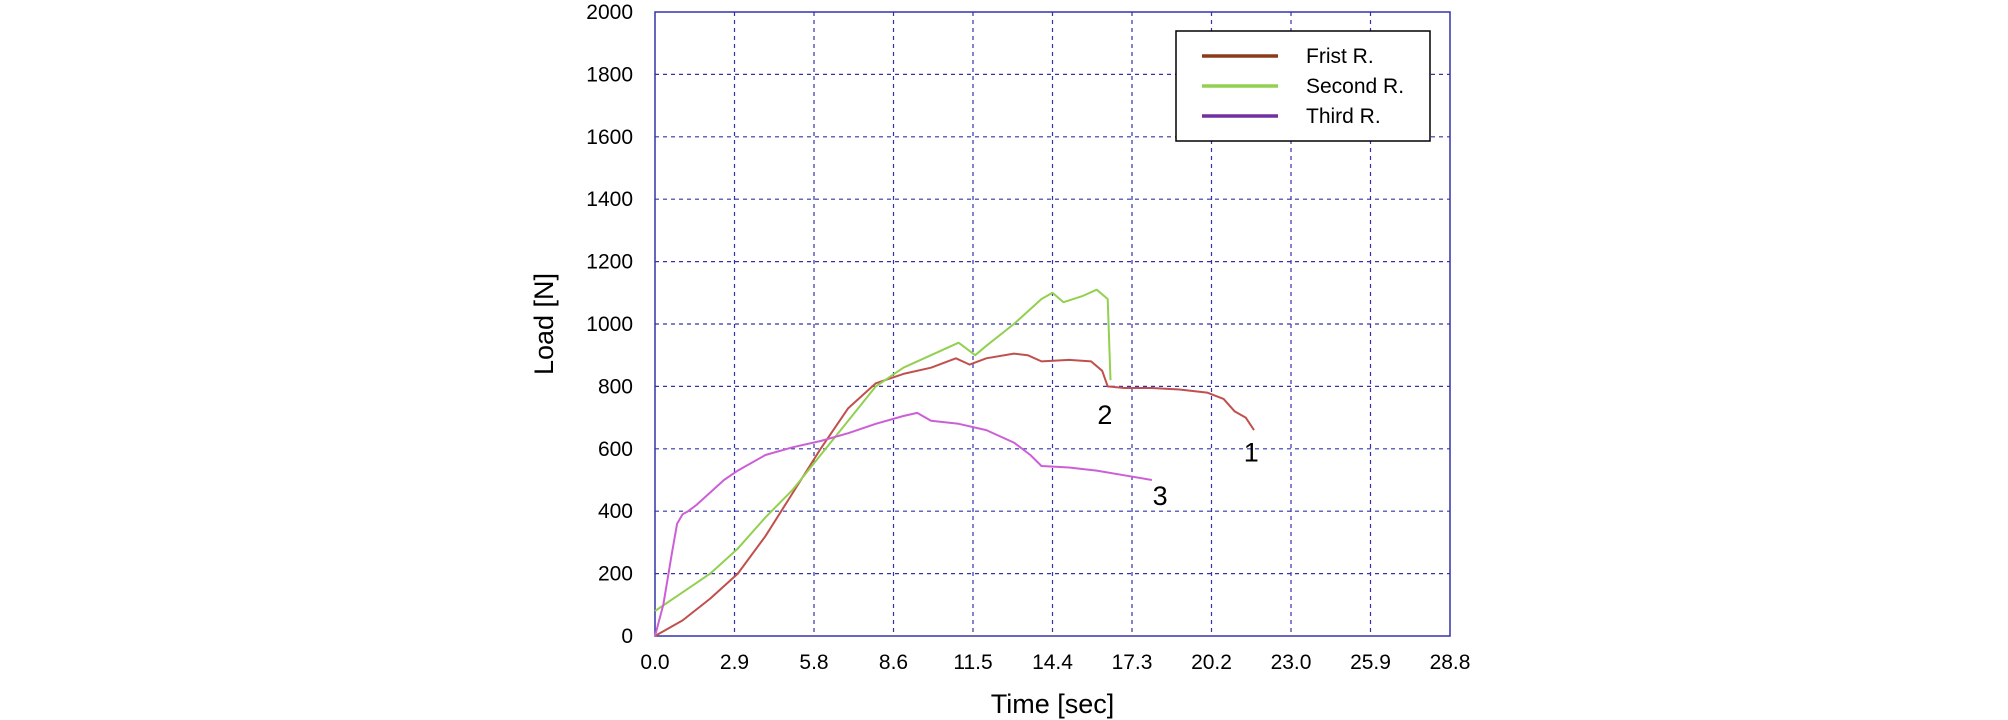 Image resolution: width=2008 pixels, height=720 pixels. What do you see at coordinates (1355, 86) in the screenshot?
I see `legend-label-2: Second R.` at bounding box center [1355, 86].